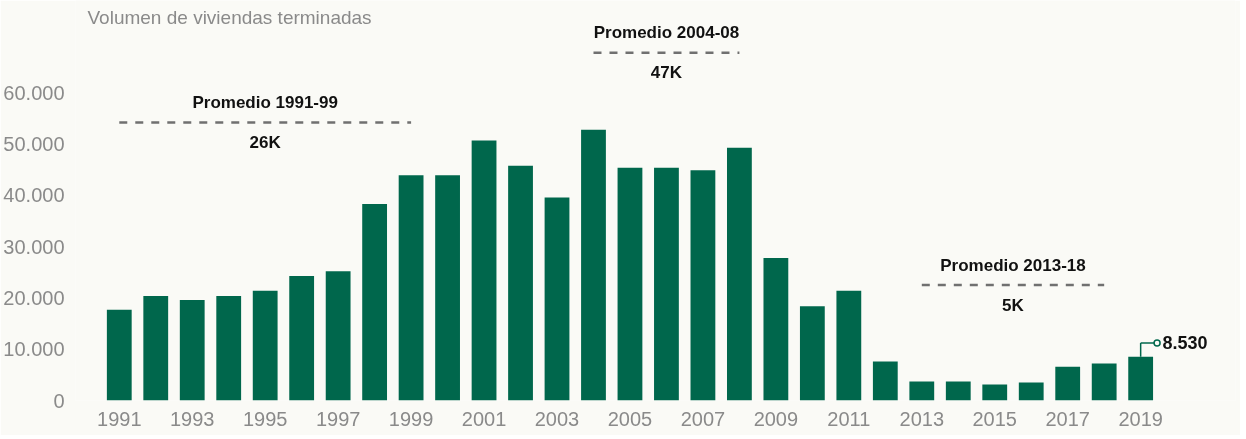  What do you see at coordinates (557, 418) in the screenshot?
I see `x-tick-label: 2003` at bounding box center [557, 418].